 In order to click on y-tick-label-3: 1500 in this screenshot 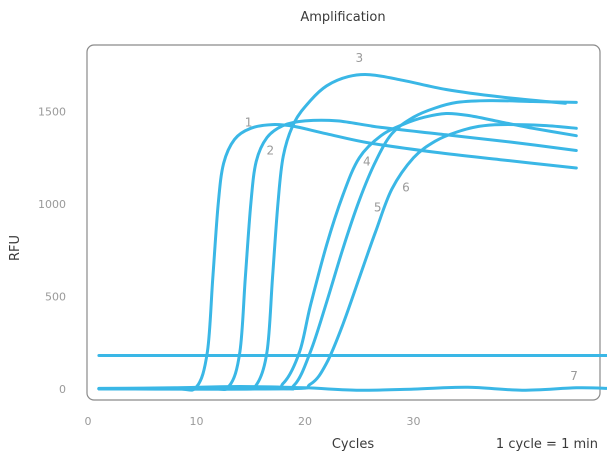, I will do `click(52, 112)`.